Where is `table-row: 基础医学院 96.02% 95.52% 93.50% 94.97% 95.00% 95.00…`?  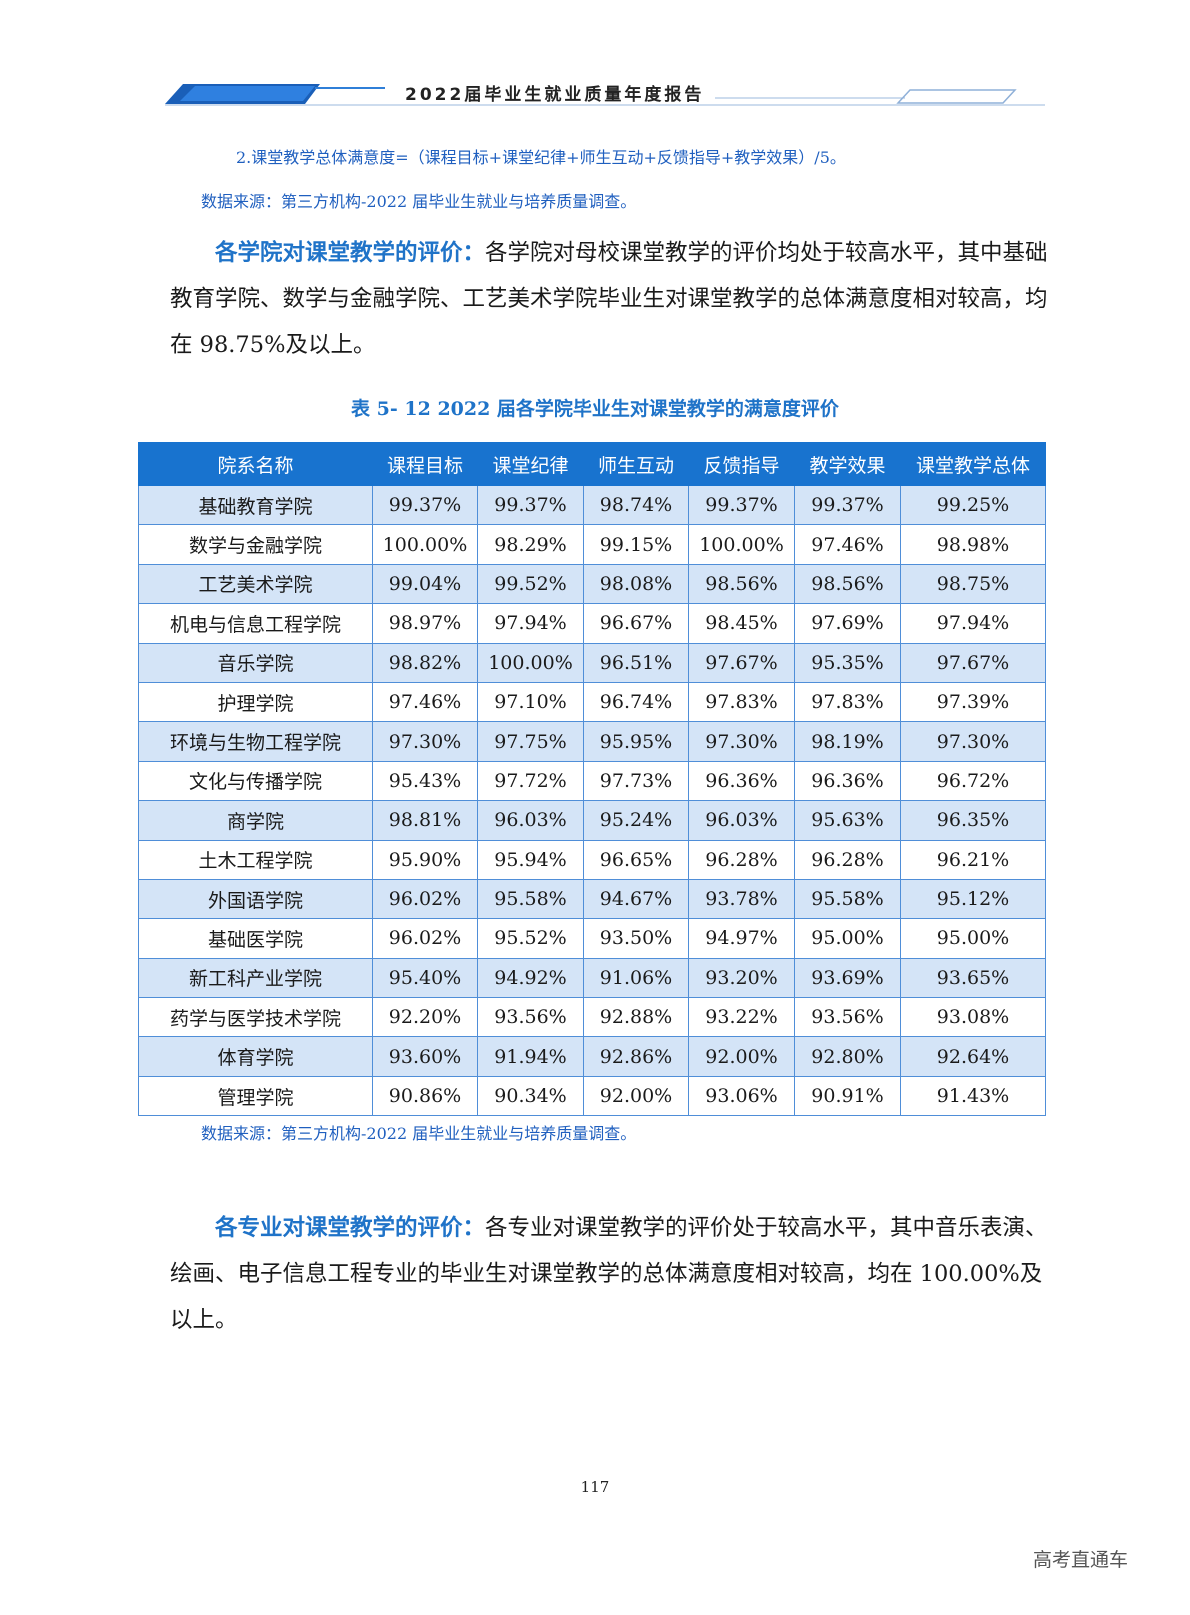
table-row: 基础医学院 96.02% 95.52% 93.50% 94.97% 95.00% 95.00… is located at coordinates (592, 938).